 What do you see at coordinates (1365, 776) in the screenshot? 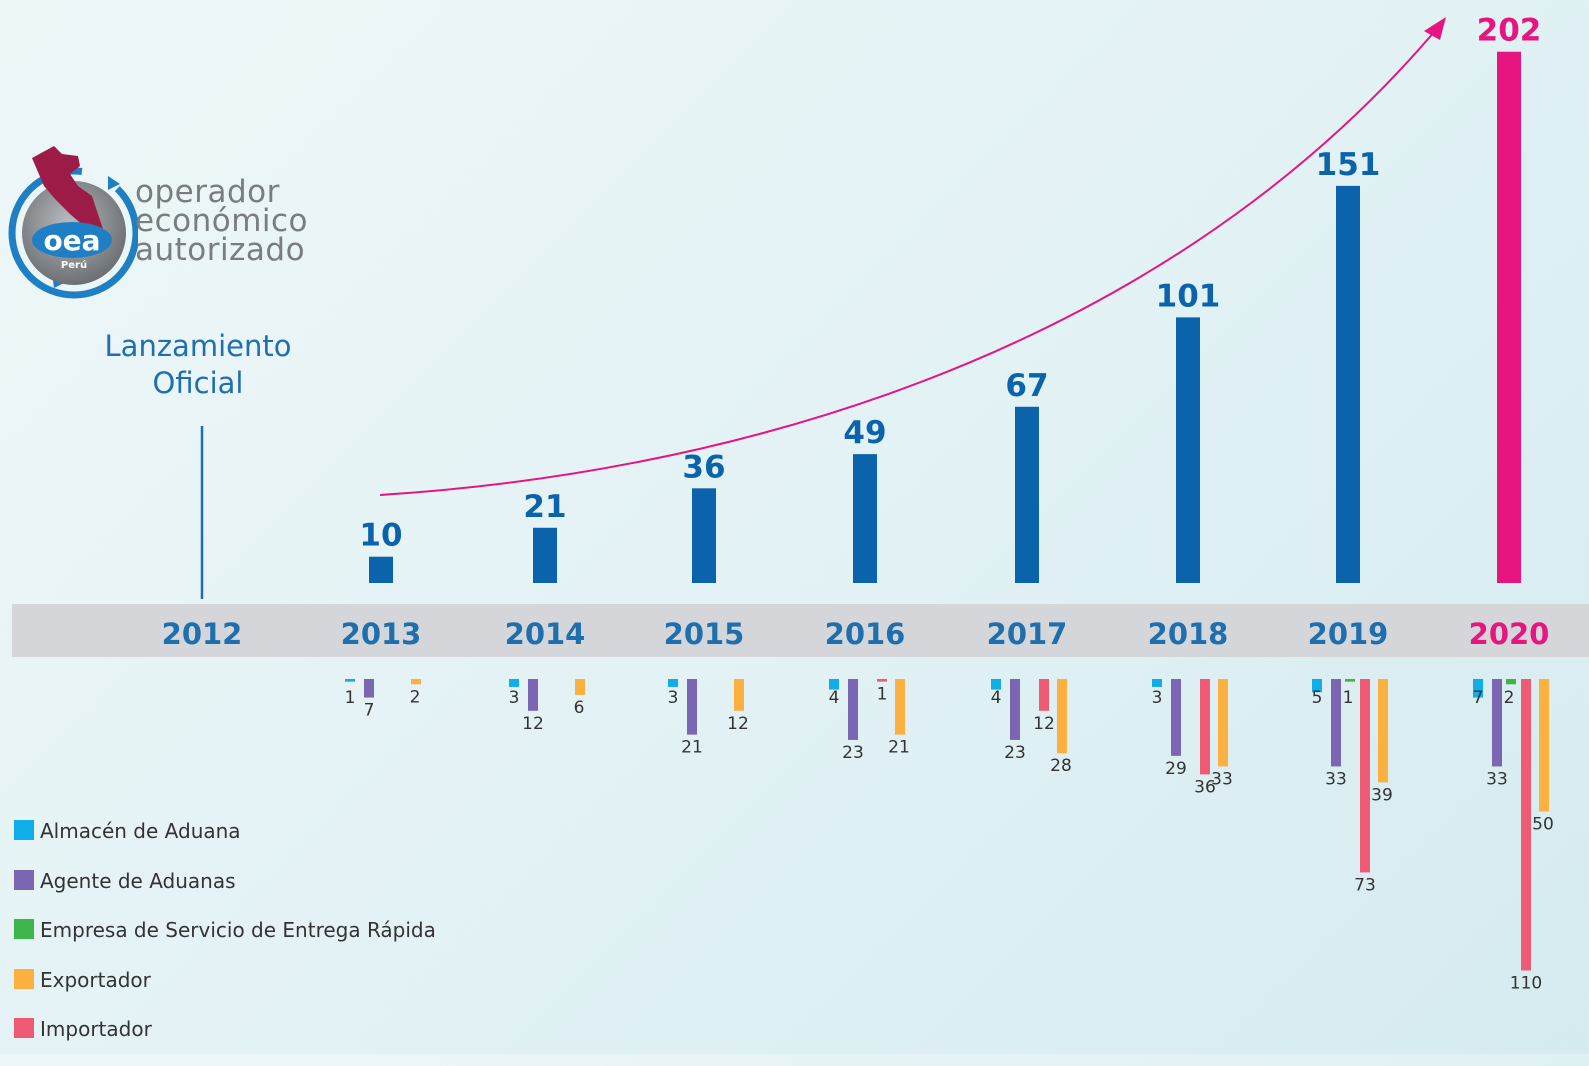
I see `breakdown-bar-importador-2019` at bounding box center [1365, 776].